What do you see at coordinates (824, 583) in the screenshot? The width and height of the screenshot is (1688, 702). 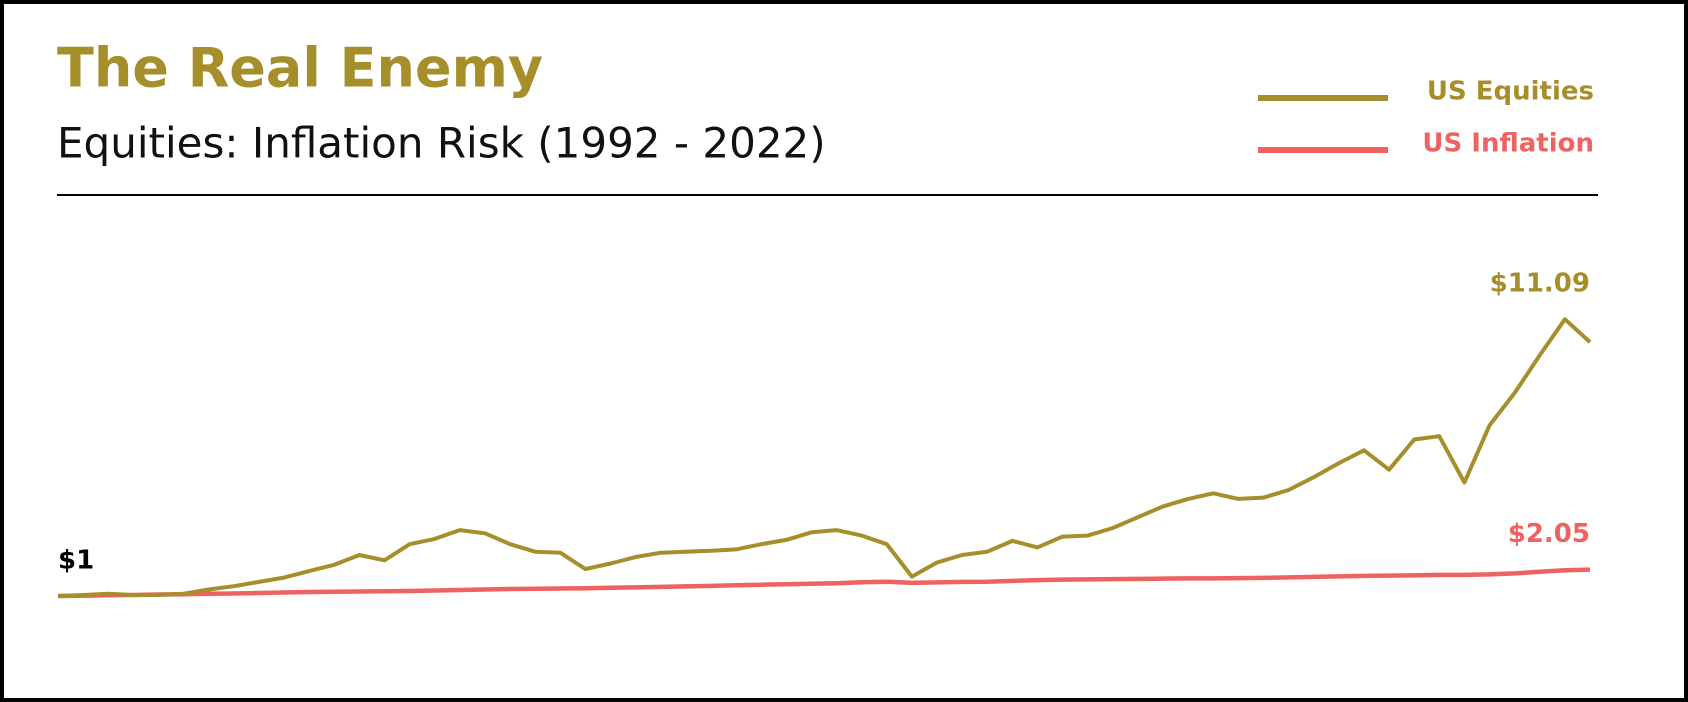 I see `data-line` at bounding box center [824, 583].